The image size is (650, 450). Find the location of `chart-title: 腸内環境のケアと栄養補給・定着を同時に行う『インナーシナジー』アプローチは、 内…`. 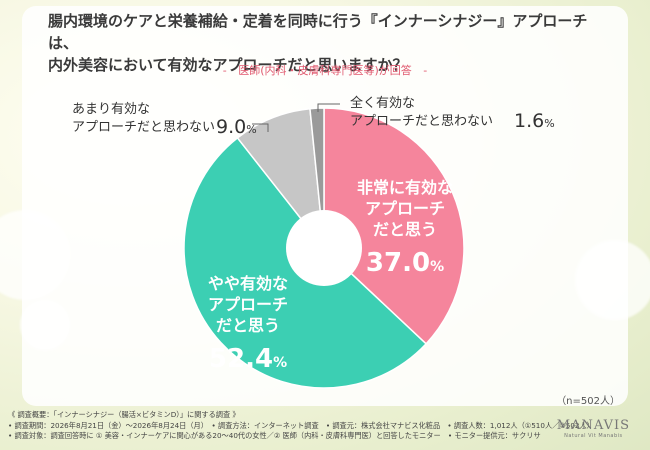

chart-title: 腸内環境のケアと栄養補給・定着を同時に行う『インナーシナジー』アプローチは、 内… is located at coordinates (328, 43).